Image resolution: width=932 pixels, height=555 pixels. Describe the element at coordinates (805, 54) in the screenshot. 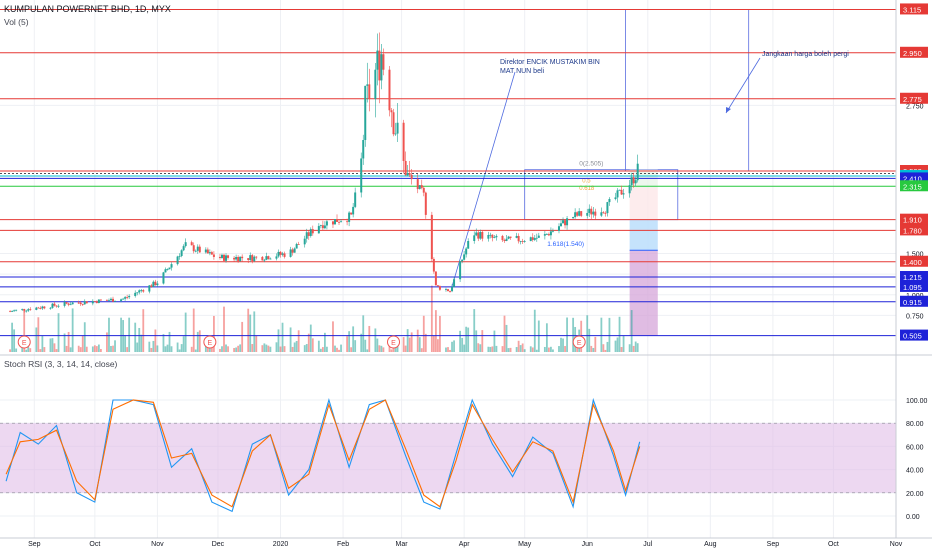

I see `range-annotation: Jangkaan harga boleh pergi` at that location.